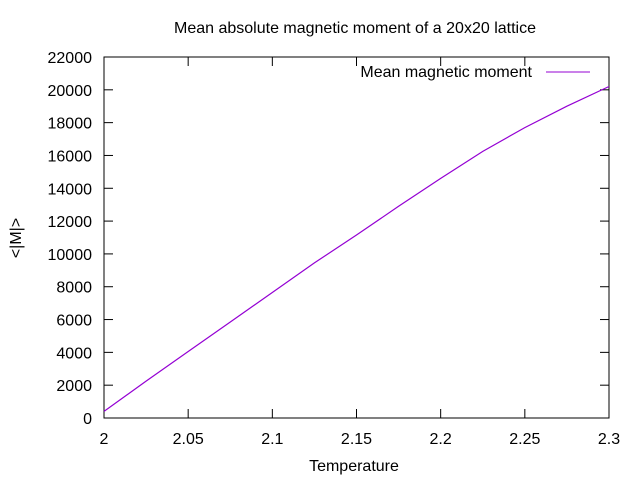 This screenshot has width=640, height=480. What do you see at coordinates (87, 419) in the screenshot?
I see `y-tick-label: 0` at bounding box center [87, 419].